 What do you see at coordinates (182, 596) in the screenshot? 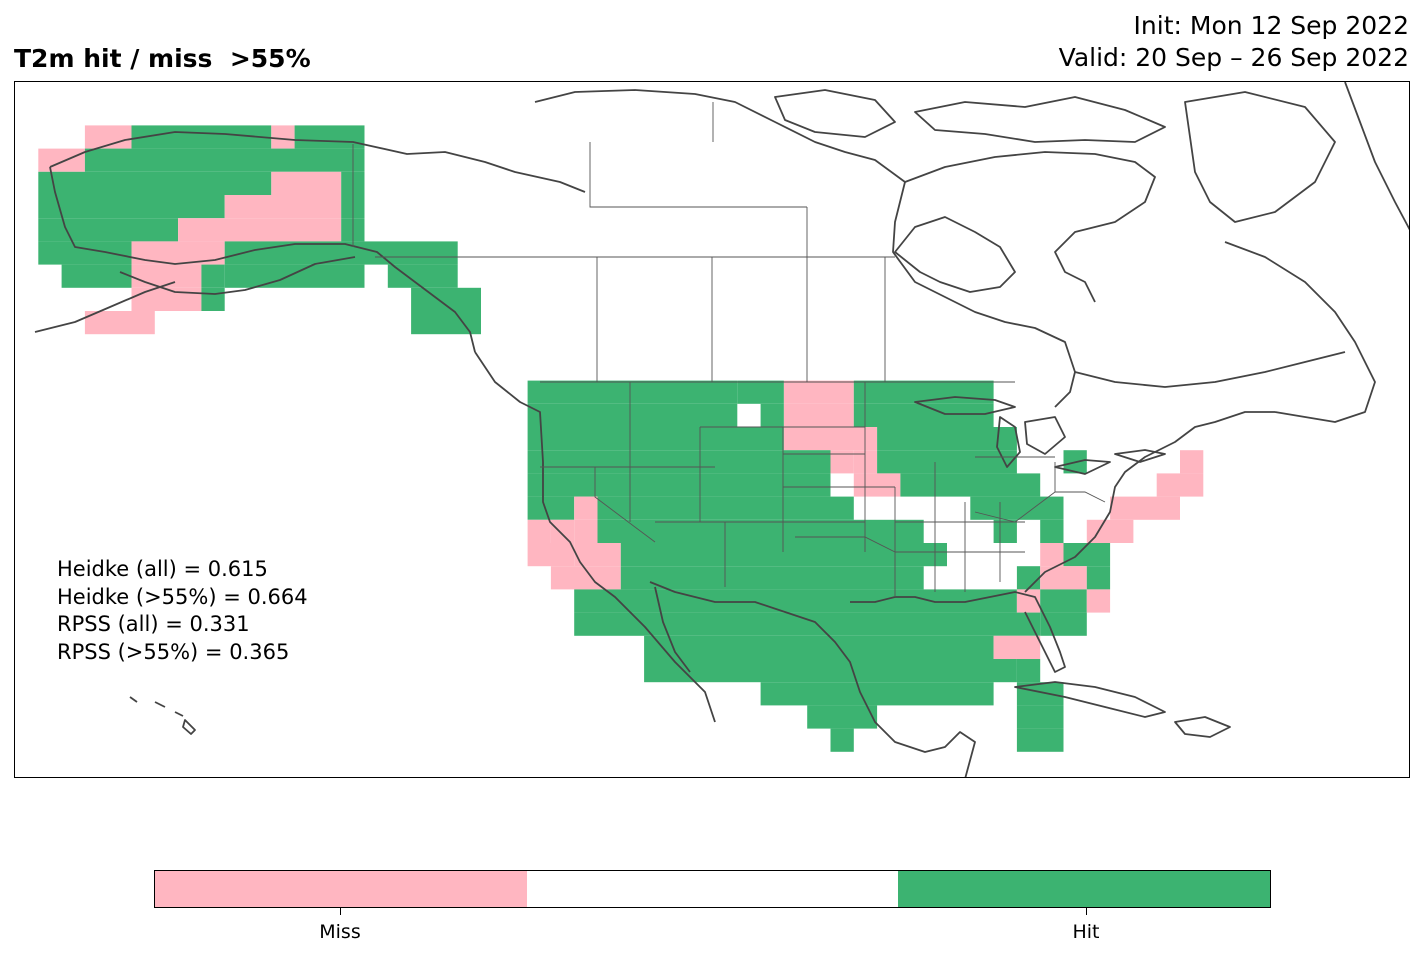
I see `heidke-55: Heidke (>55%) = 0.664` at bounding box center [182, 596].